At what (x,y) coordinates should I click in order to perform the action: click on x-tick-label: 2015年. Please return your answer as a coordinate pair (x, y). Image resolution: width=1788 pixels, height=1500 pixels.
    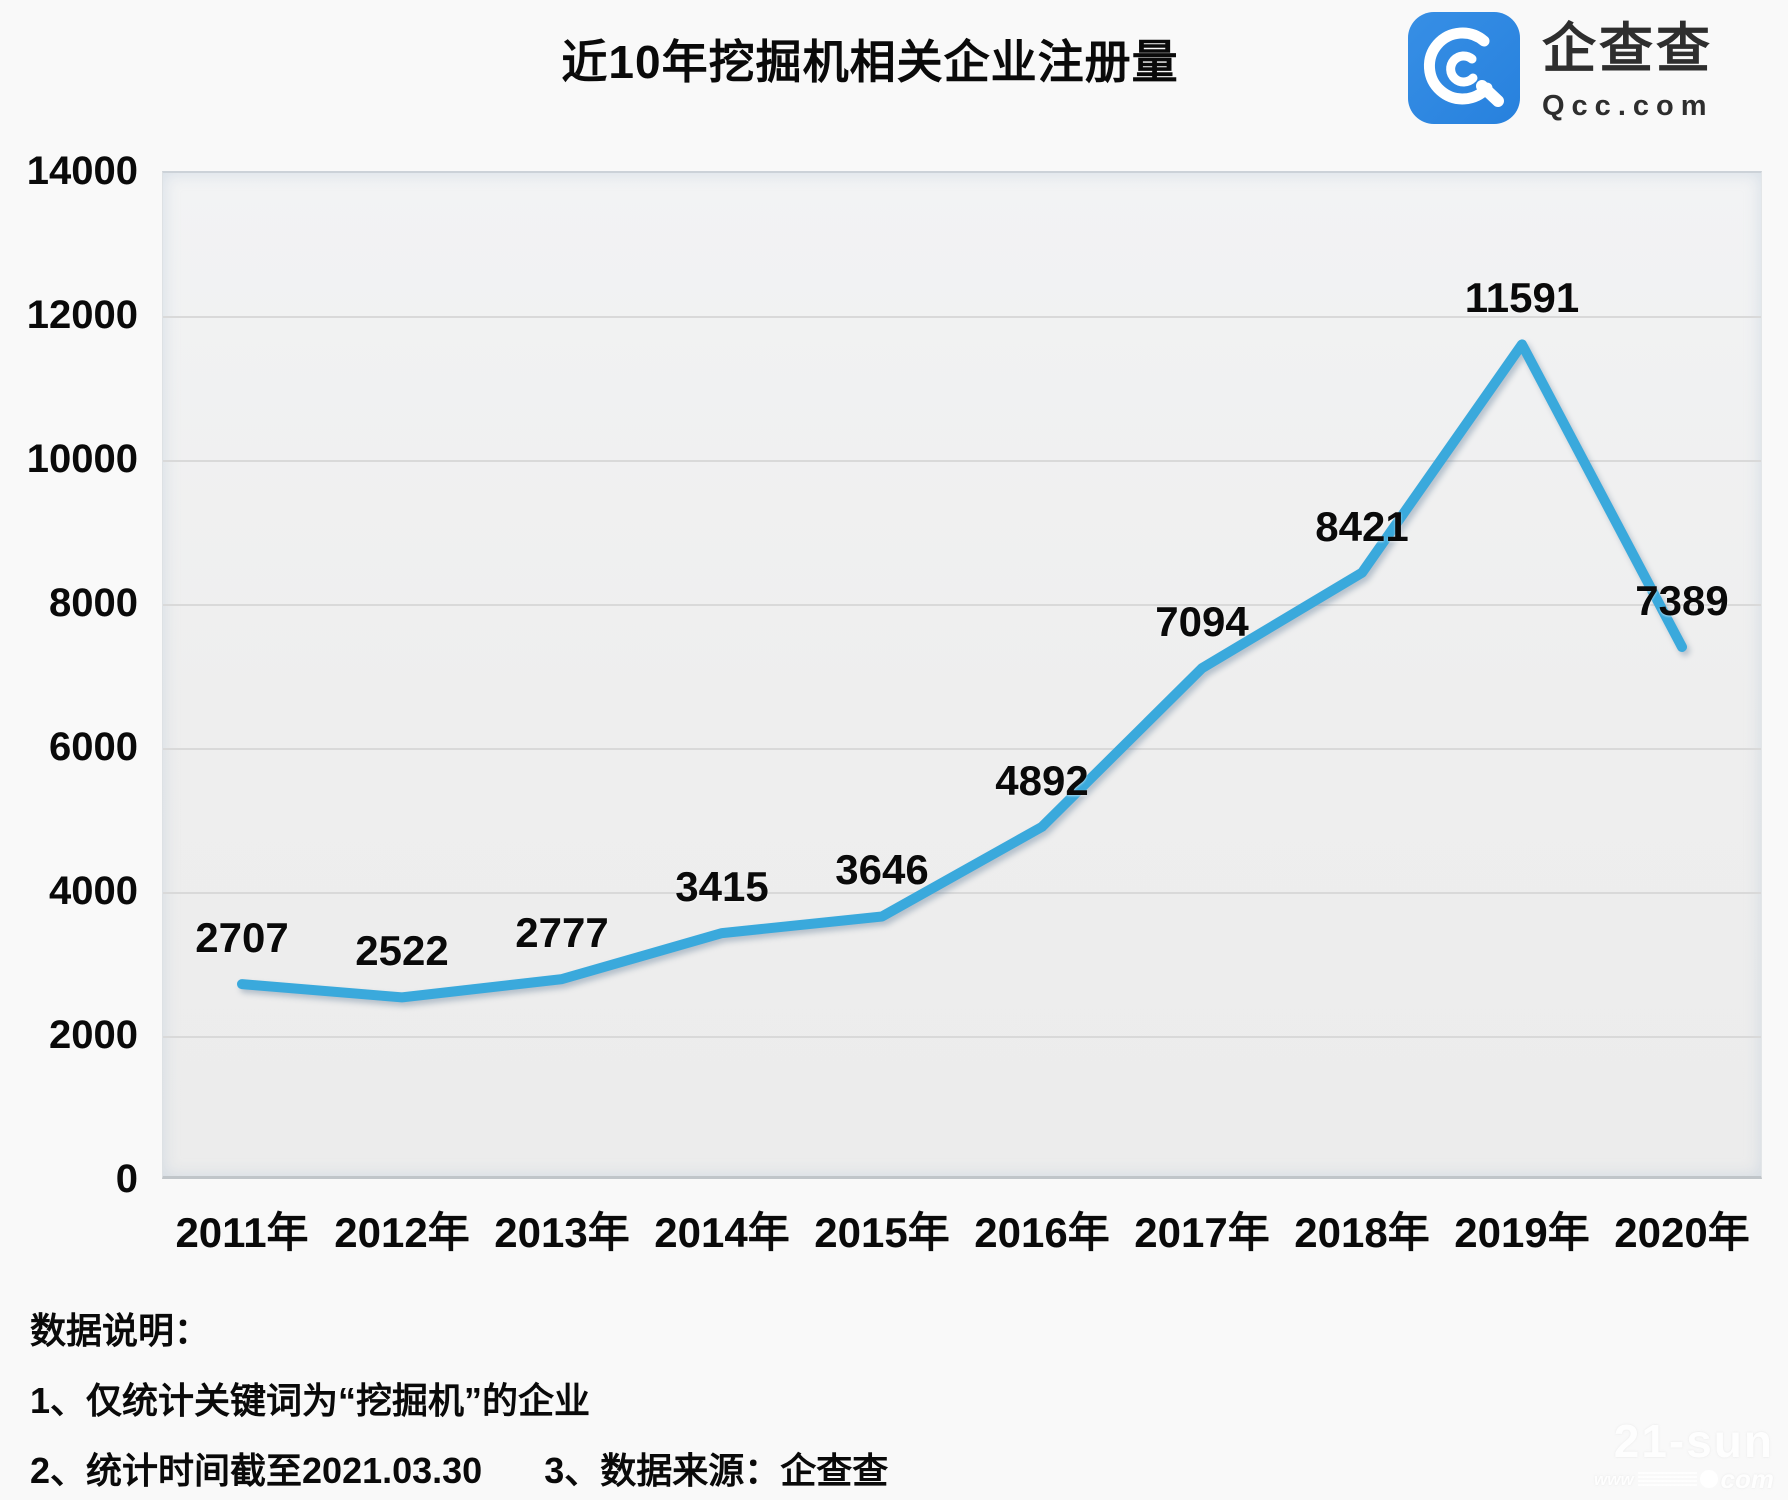
    Looking at the image, I should click on (882, 1232).